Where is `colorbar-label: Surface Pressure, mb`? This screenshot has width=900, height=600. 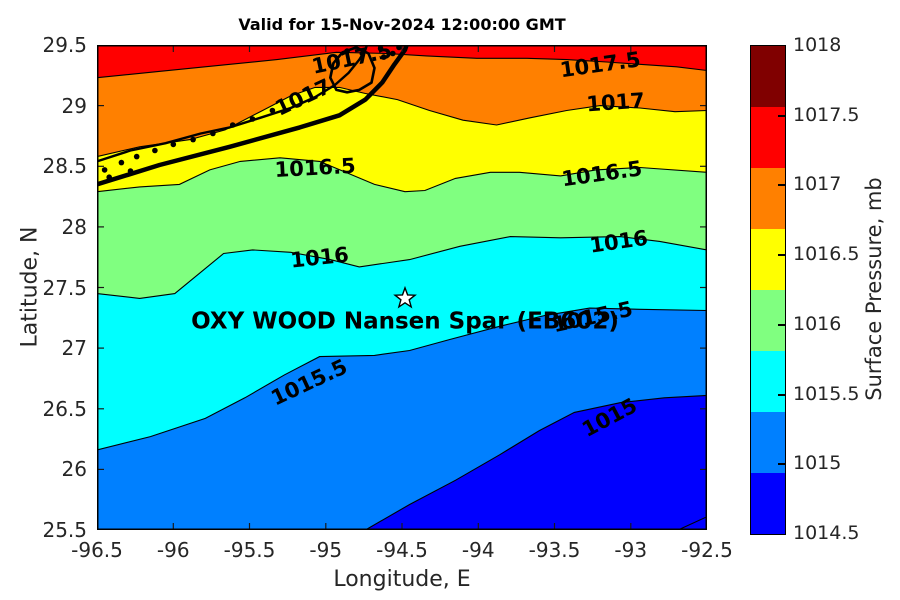 colorbar-label: Surface Pressure, mb is located at coordinates (874, 289).